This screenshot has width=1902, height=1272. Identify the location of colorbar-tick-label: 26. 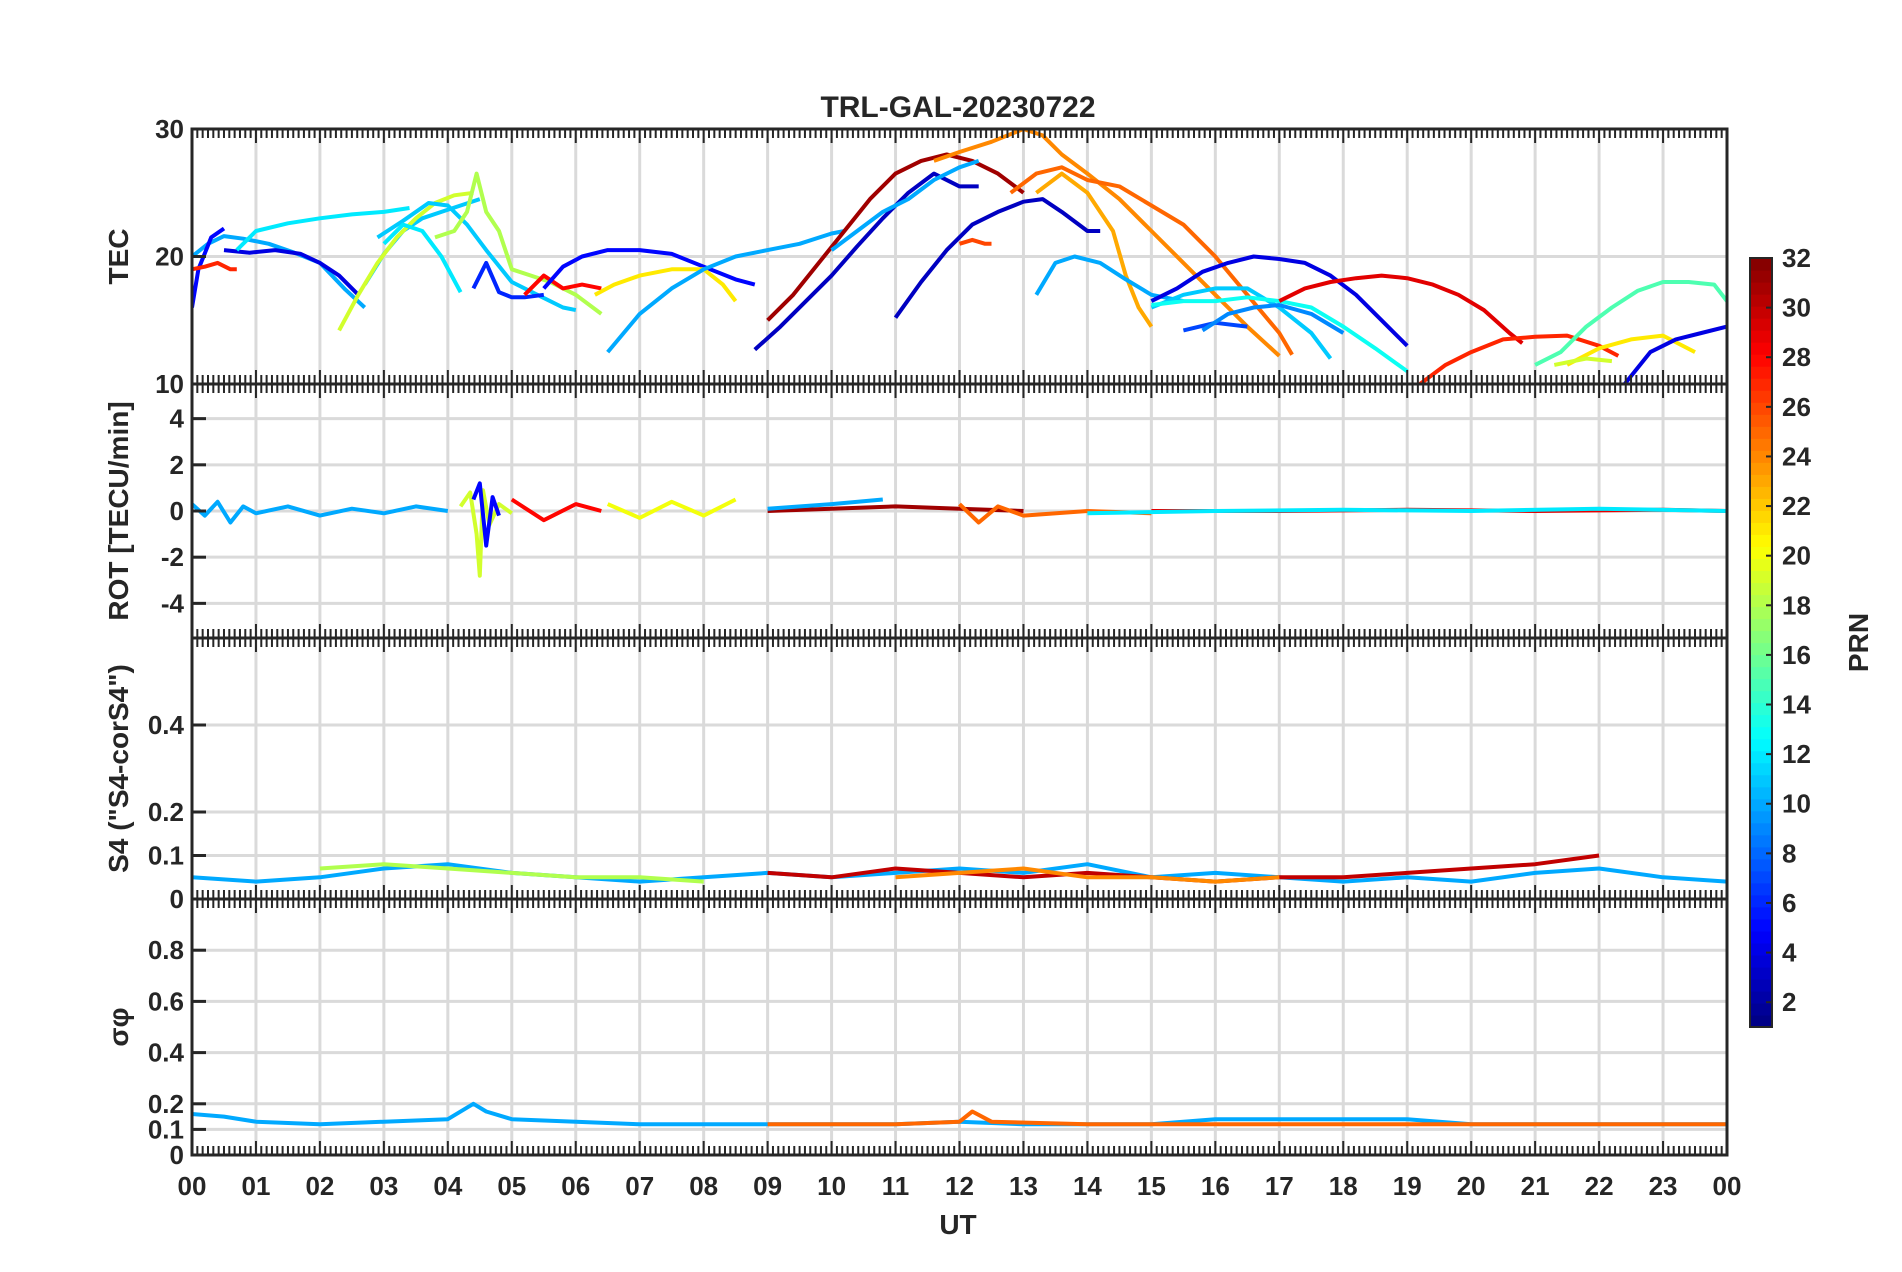
(1796, 407).